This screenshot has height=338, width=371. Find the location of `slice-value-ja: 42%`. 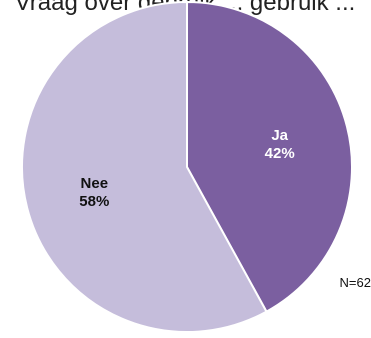

slice-value-ja: 42% is located at coordinates (280, 153).